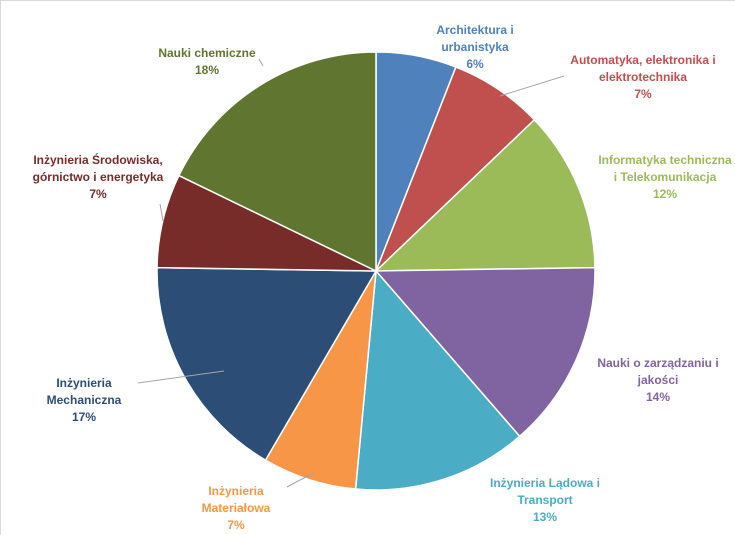 The height and width of the screenshot is (535, 735). I want to click on slice-percent-label: 13%, so click(545, 517).